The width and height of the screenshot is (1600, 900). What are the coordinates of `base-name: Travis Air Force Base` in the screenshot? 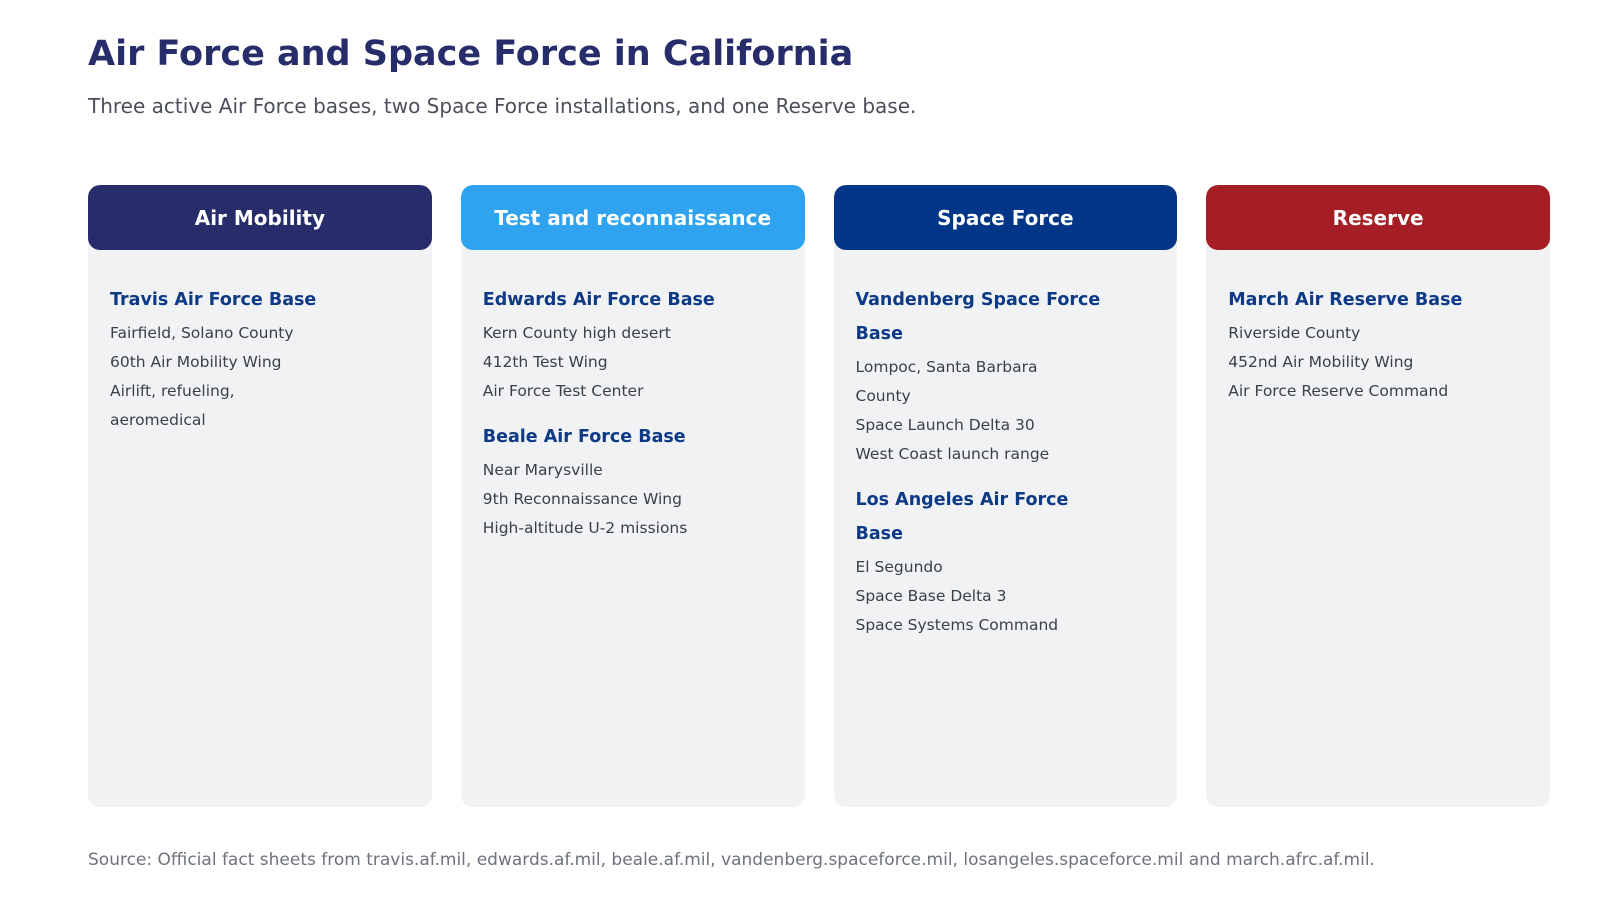 It's located at (213, 300).